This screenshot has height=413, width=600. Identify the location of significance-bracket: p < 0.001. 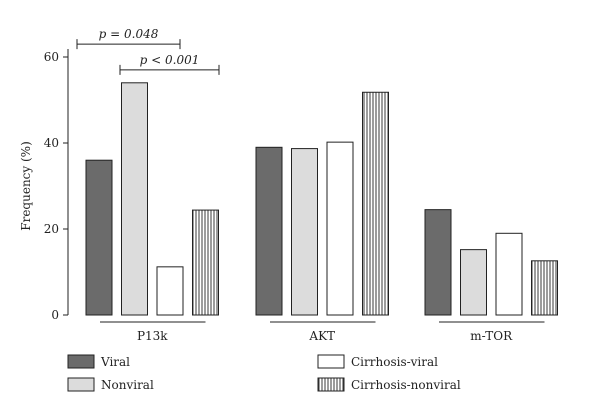
(169, 64).